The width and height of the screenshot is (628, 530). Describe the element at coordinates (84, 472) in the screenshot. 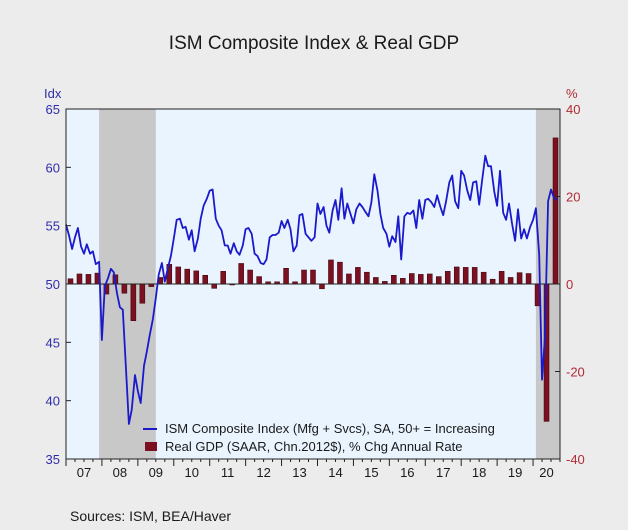

I see `x-tick-label: 07` at that location.